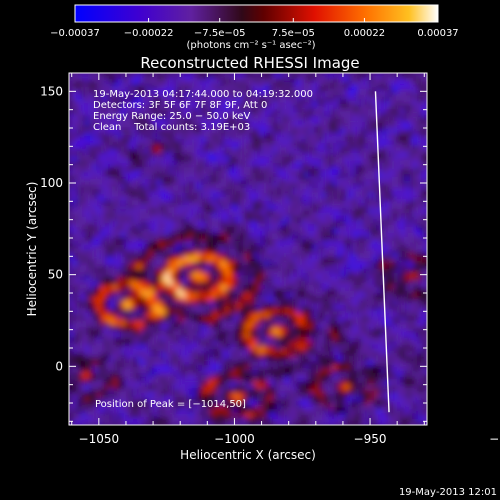  What do you see at coordinates (99, 439) in the screenshot?
I see `x-tick-label: −1050` at bounding box center [99, 439].